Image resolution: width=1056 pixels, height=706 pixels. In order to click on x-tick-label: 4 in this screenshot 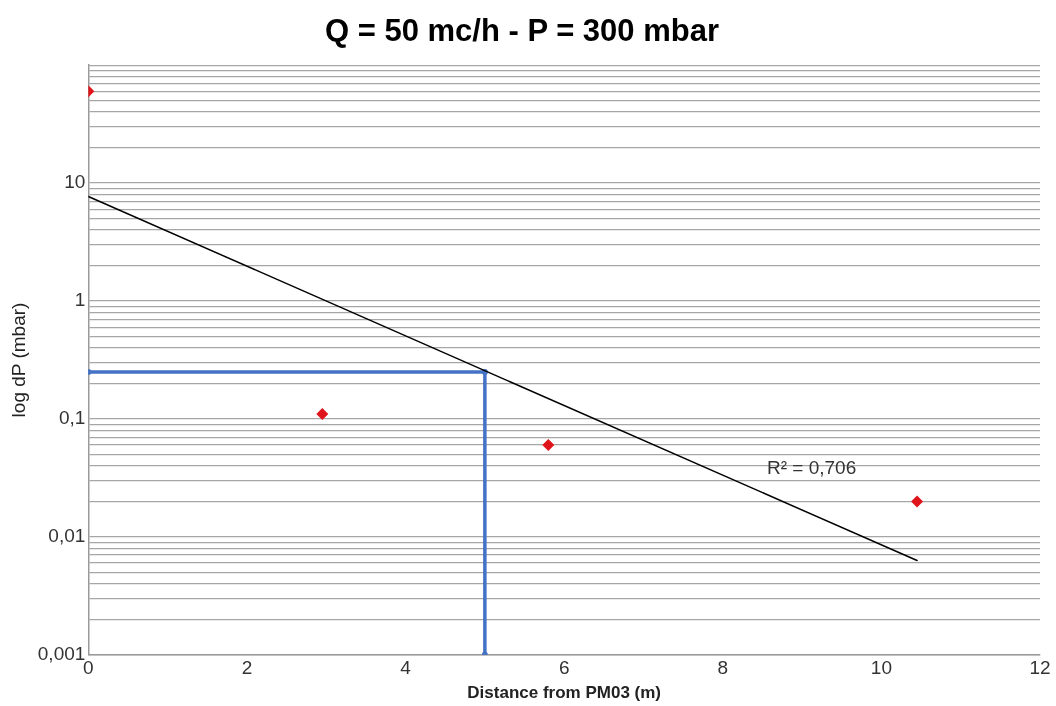, I will do `click(406, 668)`.